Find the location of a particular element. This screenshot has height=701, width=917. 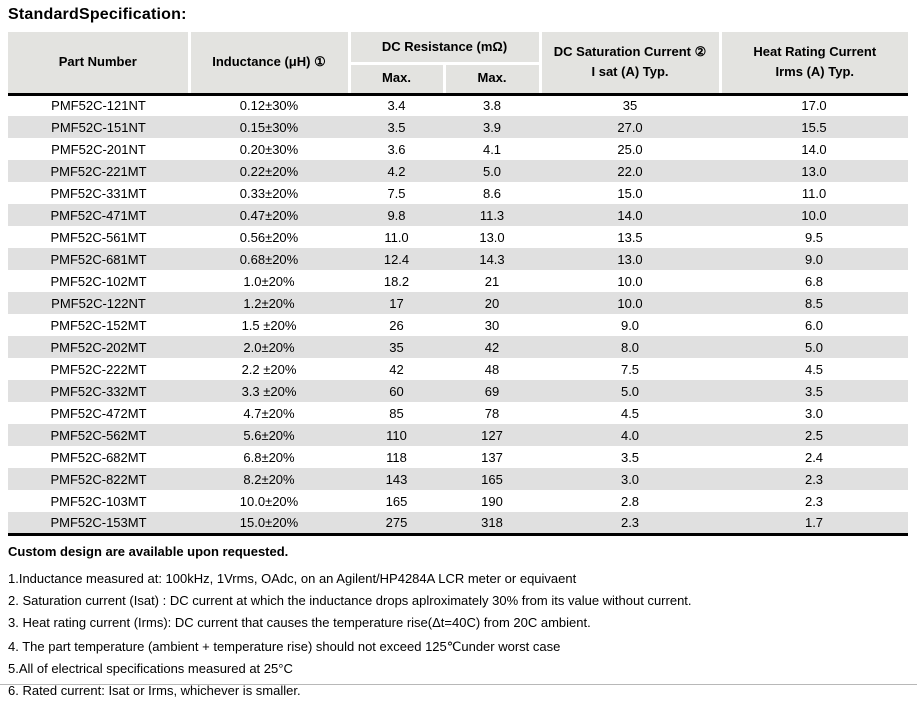

cell-dcr-max-1: 110 is located at coordinates (396, 435).